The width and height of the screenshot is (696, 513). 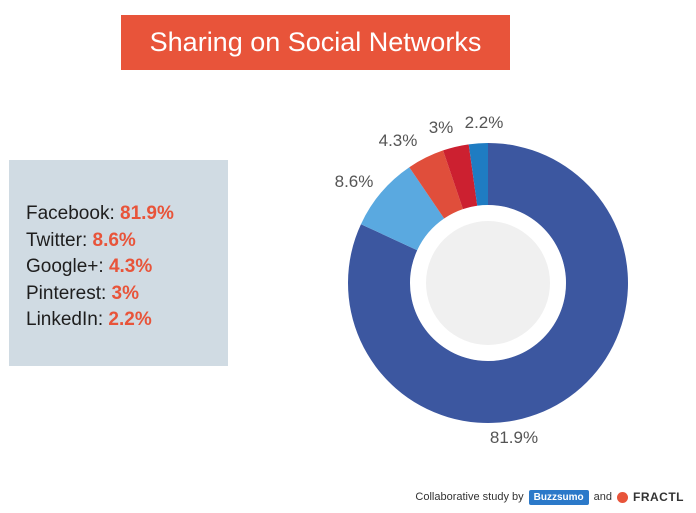 What do you see at coordinates (514, 437) in the screenshot?
I see `slice-label-facebook: 81.9%` at bounding box center [514, 437].